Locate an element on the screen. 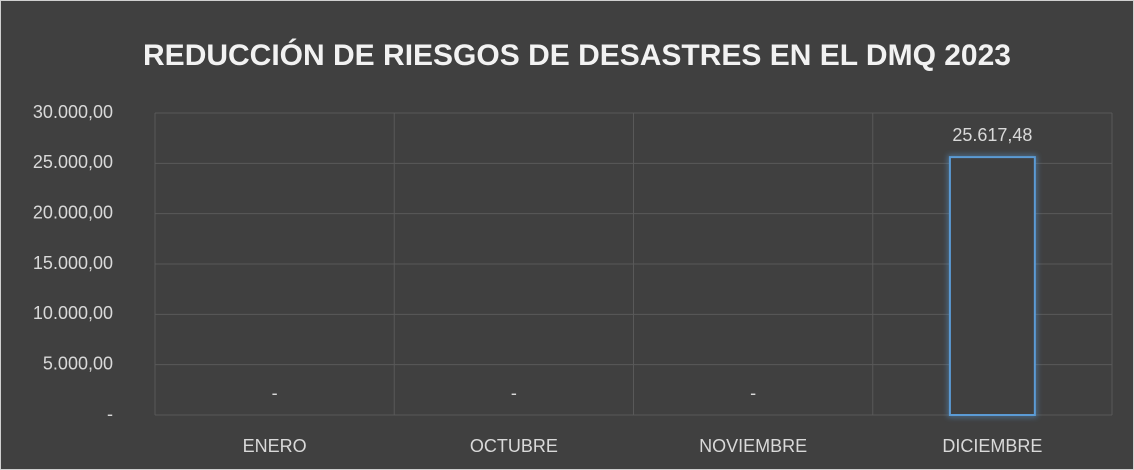  y-tick-label: 10.000,00 is located at coordinates (73, 313).